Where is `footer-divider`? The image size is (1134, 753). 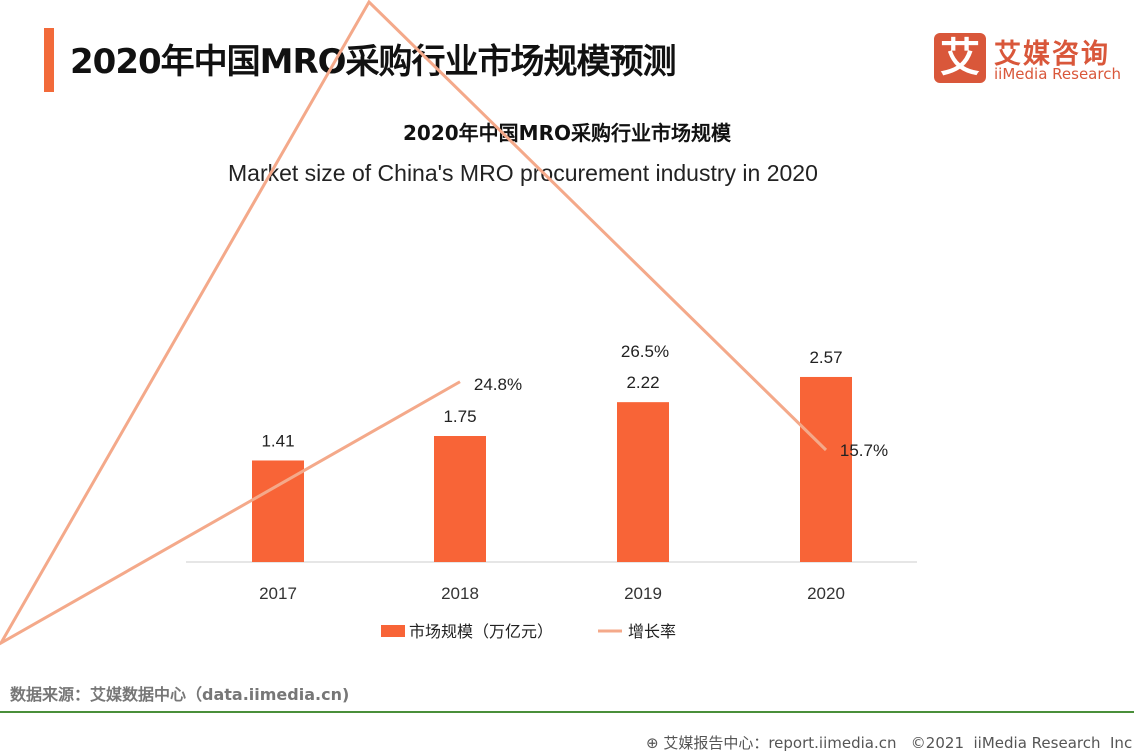 footer-divider is located at coordinates (567, 712).